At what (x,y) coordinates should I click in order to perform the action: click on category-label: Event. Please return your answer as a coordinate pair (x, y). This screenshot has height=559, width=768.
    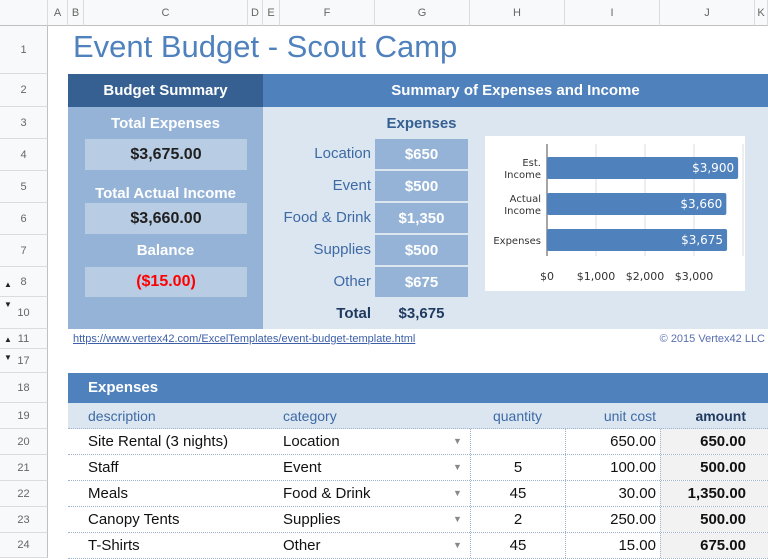
    Looking at the image, I should click on (351, 185).